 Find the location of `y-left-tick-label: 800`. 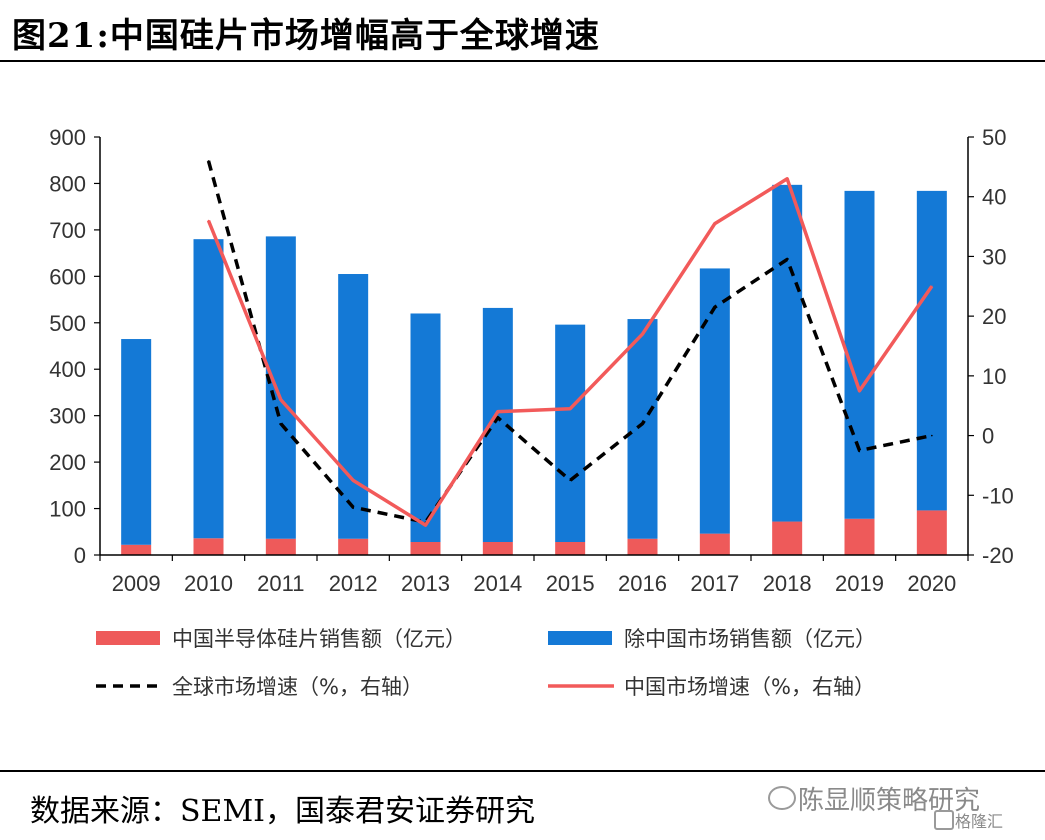

y-left-tick-label: 800 is located at coordinates (67, 183).